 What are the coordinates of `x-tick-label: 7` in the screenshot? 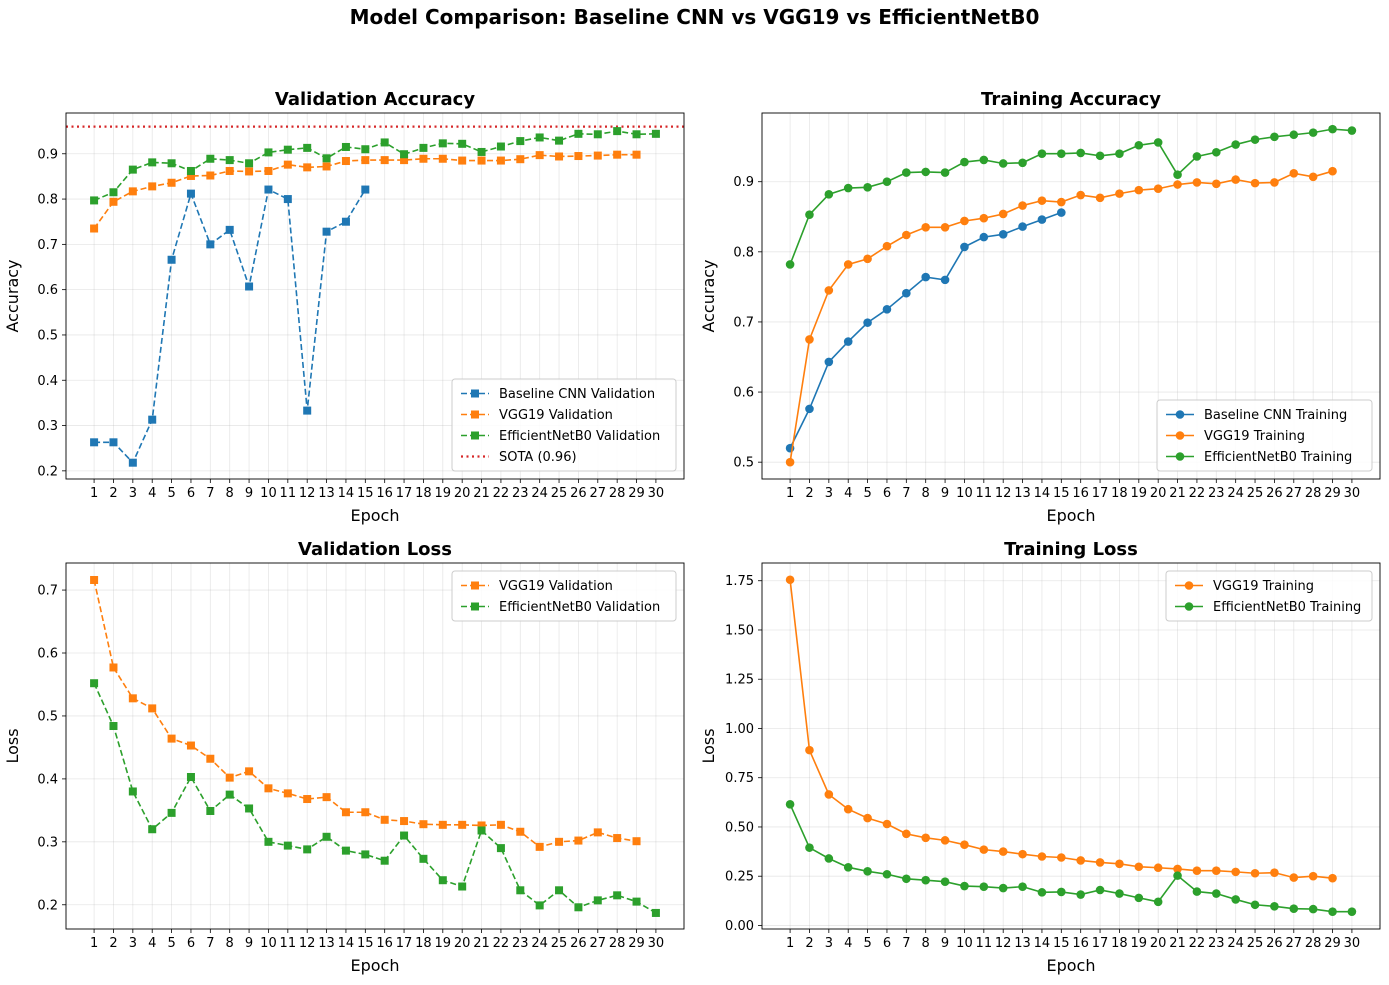 It's located at (210, 493).